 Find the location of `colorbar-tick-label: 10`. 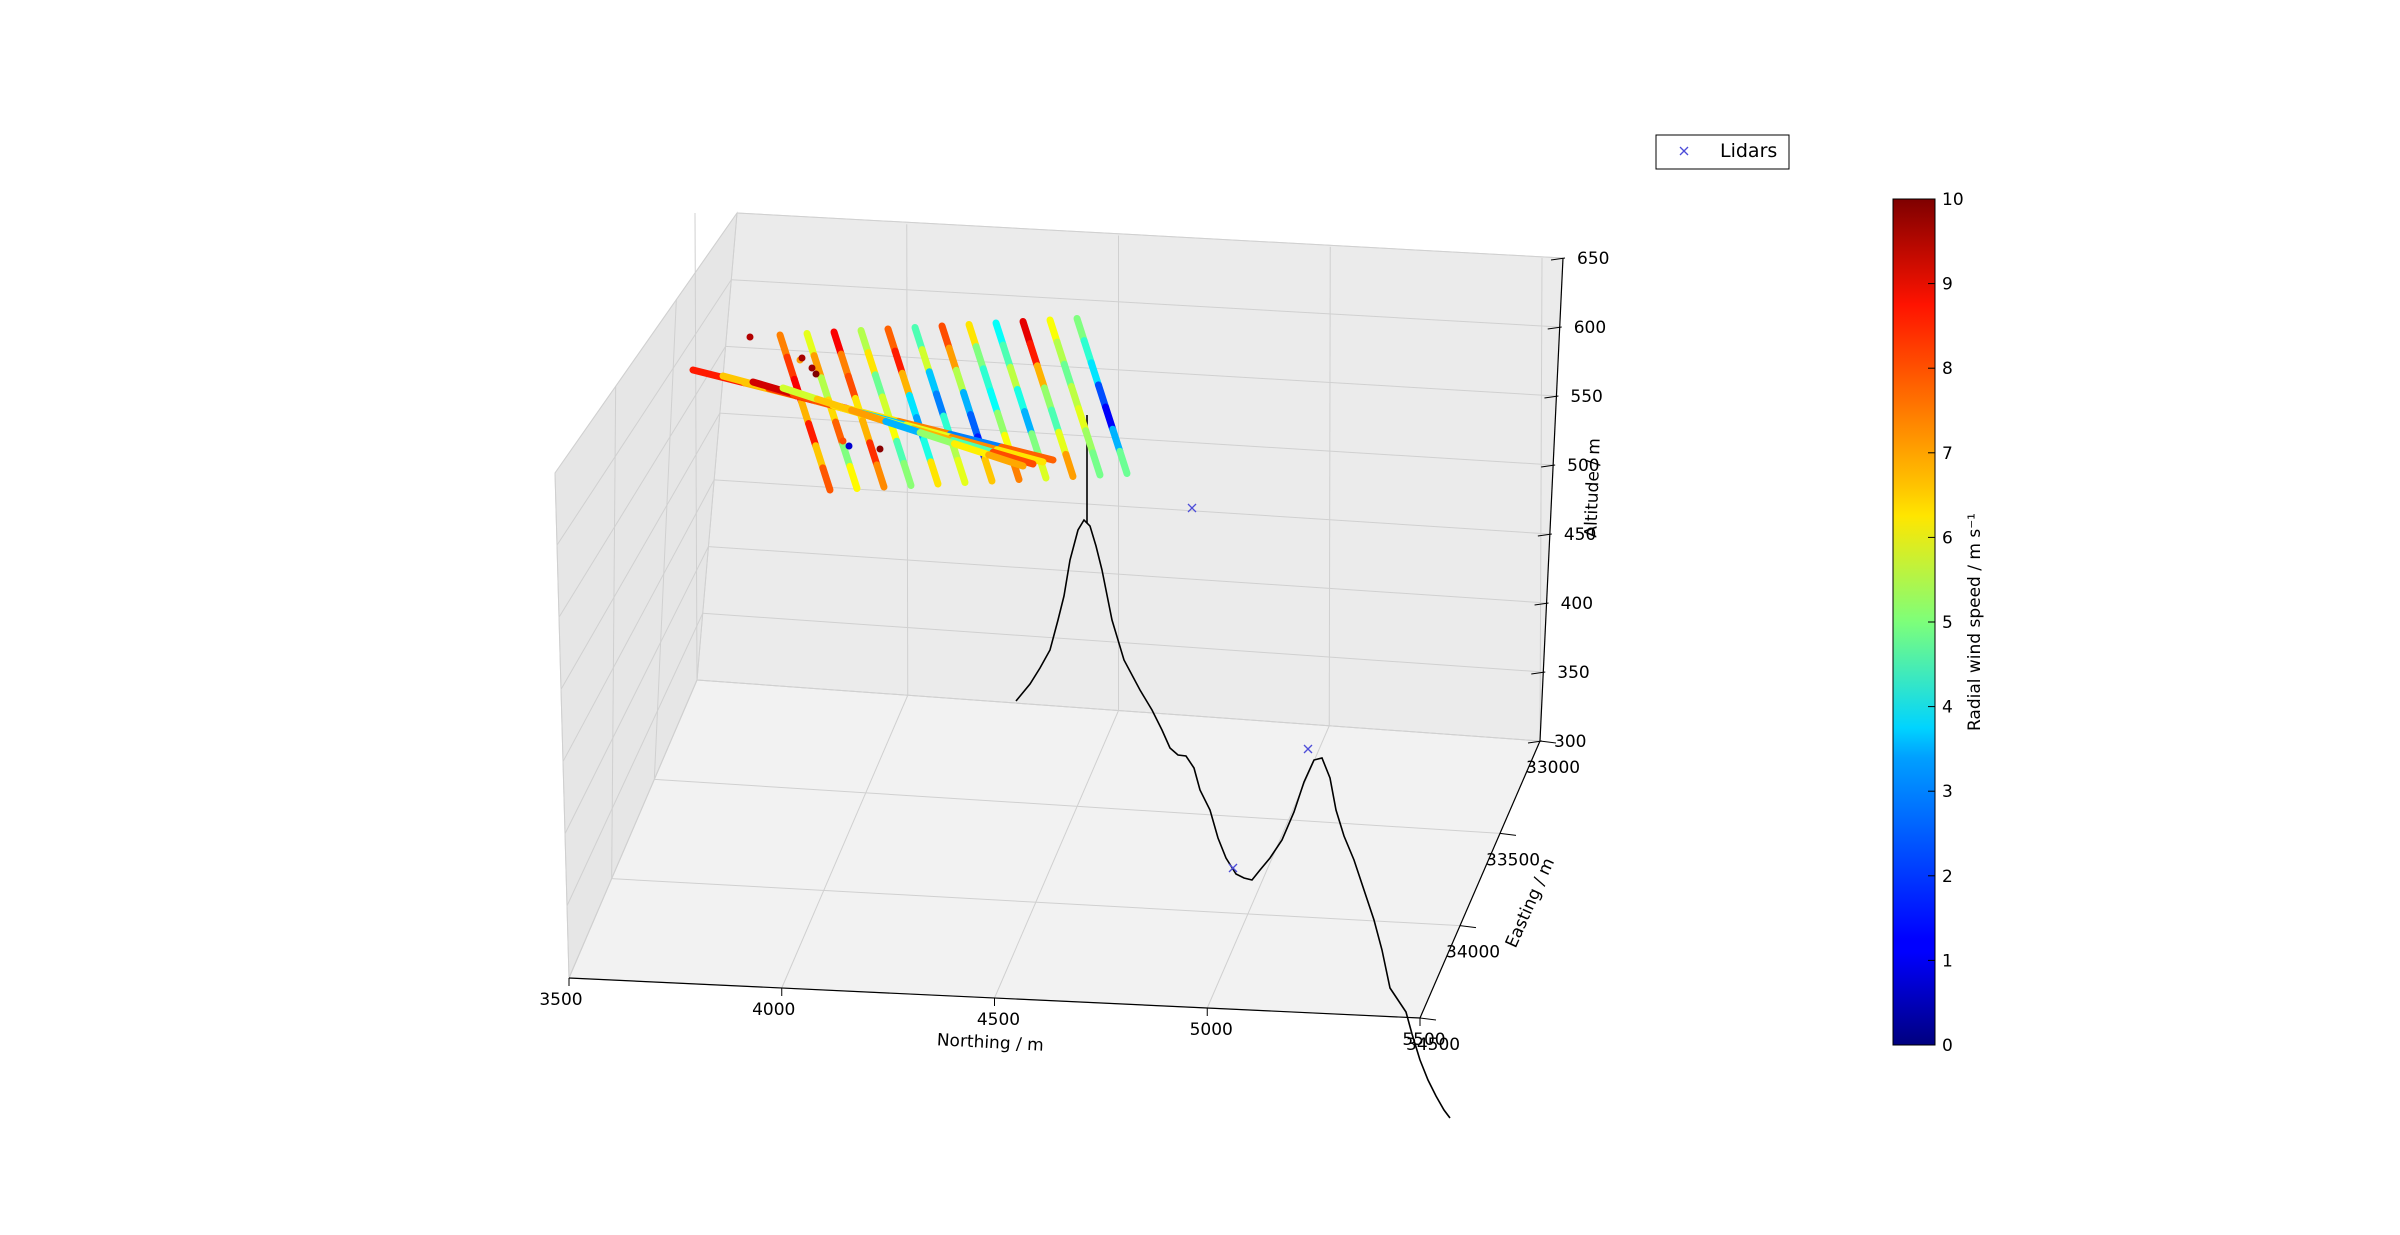

colorbar-tick-label: 10 is located at coordinates (1953, 200).